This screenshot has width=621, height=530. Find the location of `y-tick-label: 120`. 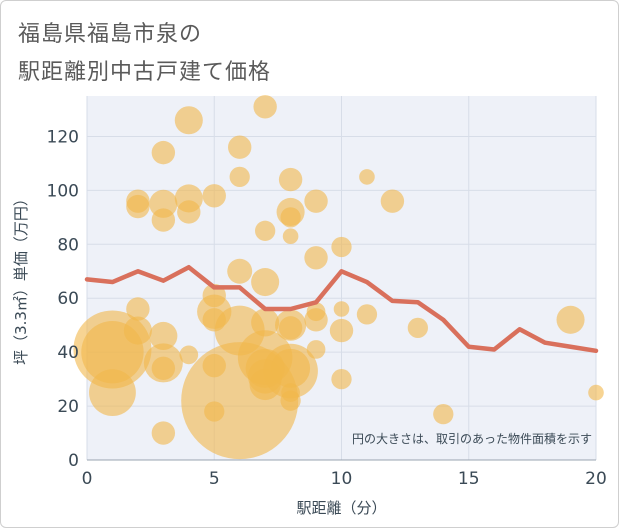

y-tick-label: 120 is located at coordinates (63, 137).